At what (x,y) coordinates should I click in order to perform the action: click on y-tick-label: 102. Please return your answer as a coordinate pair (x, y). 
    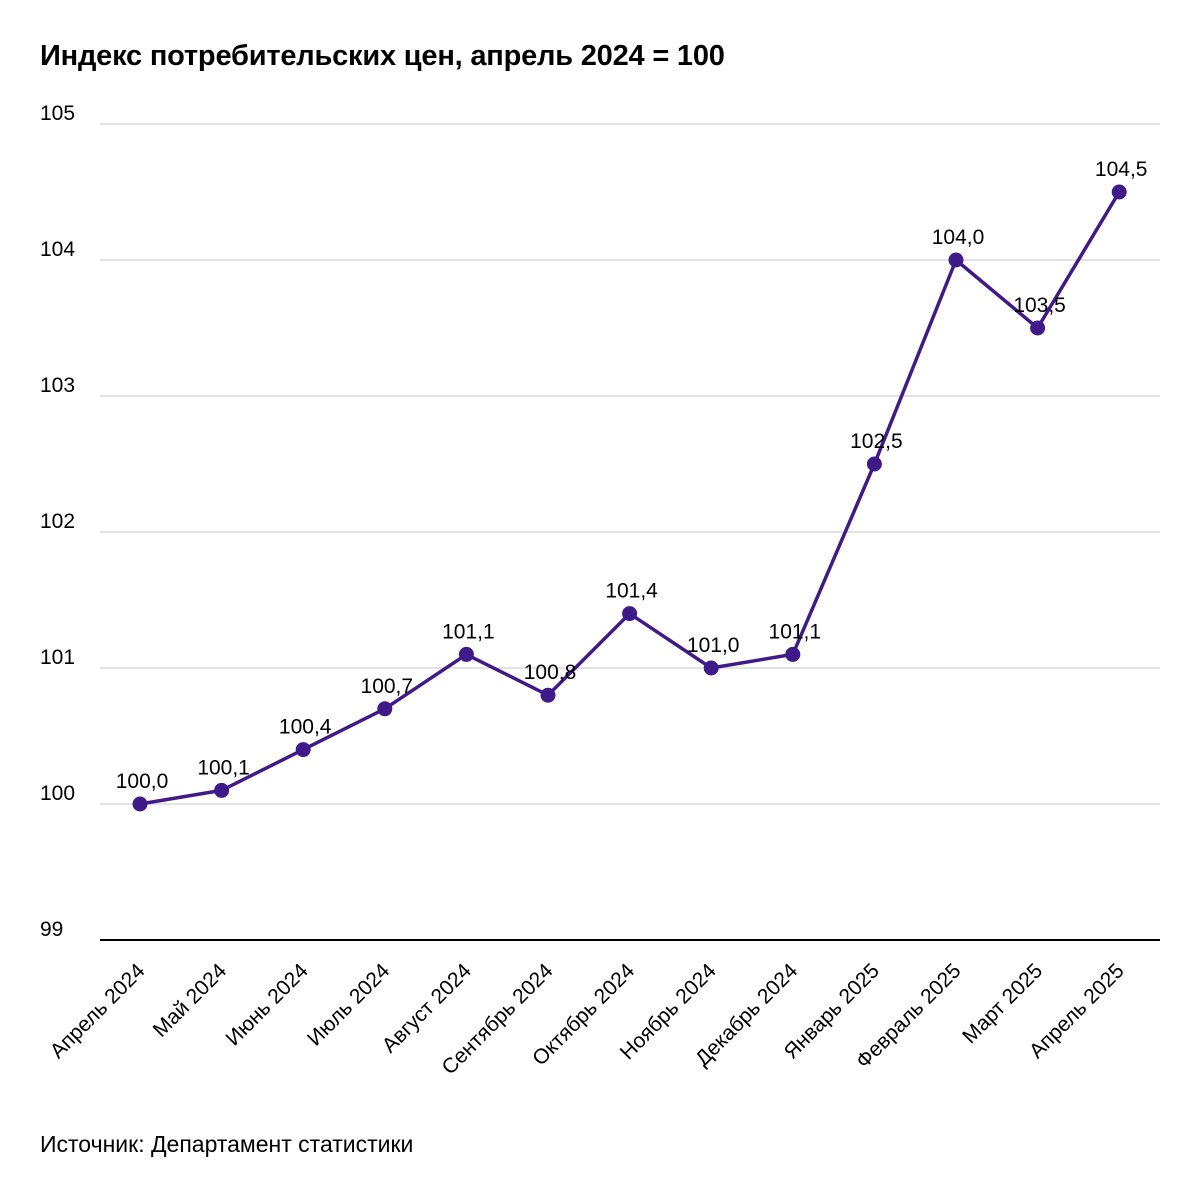
    Looking at the image, I should click on (57, 521).